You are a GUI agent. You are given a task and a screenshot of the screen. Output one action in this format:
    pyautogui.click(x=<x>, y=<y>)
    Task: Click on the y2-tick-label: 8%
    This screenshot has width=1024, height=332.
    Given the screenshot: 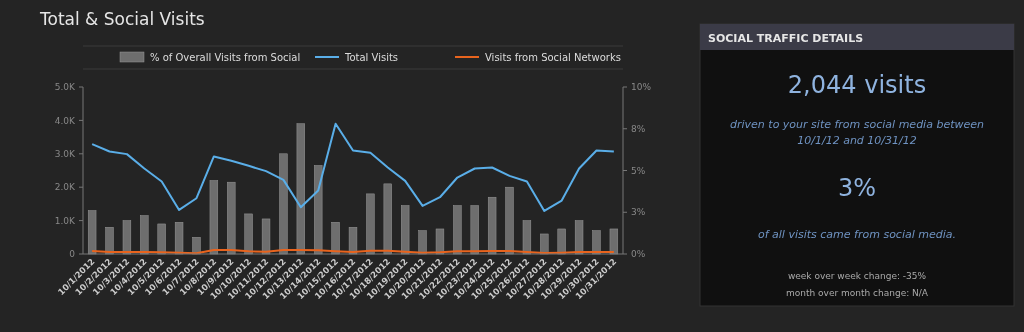 What is the action you would take?
    pyautogui.click(x=638, y=128)
    